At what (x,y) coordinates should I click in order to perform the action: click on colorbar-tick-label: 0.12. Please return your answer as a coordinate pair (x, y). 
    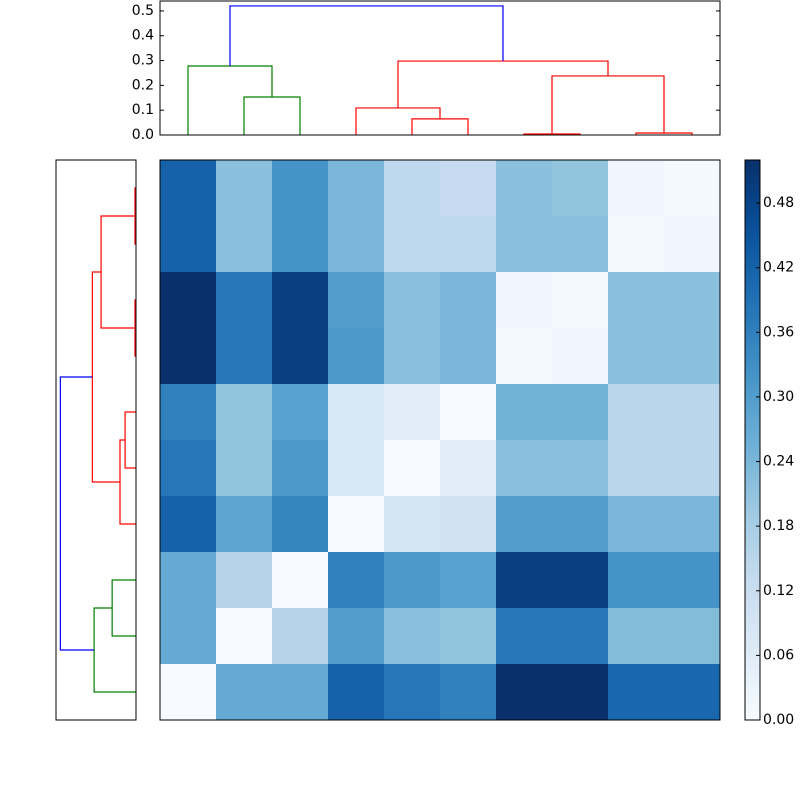
    Looking at the image, I should click on (778, 591).